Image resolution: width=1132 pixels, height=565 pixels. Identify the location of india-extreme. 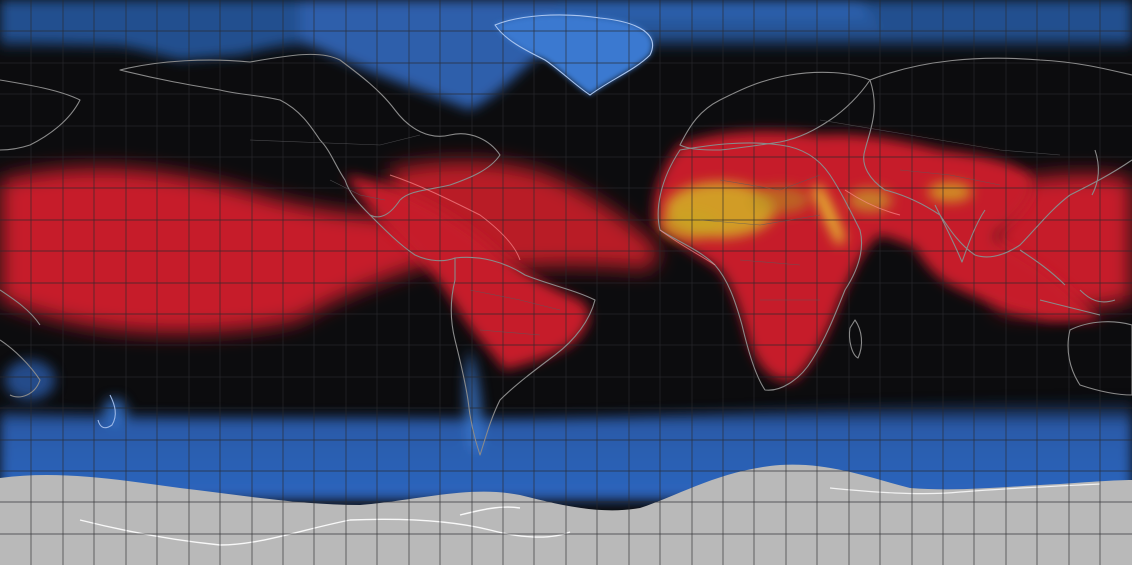
(950, 192).